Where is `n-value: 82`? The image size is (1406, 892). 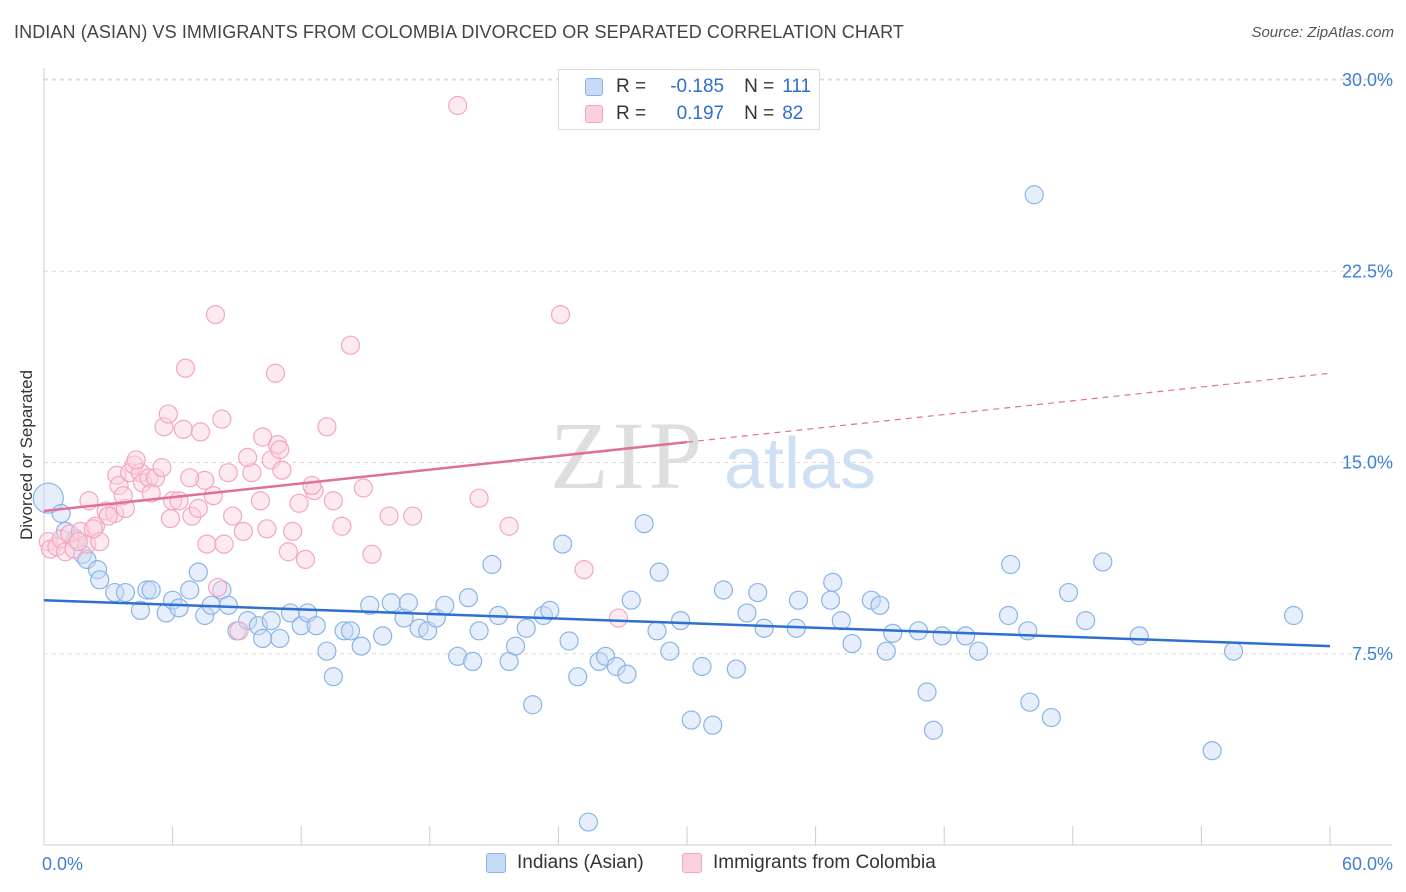 n-value: 82 is located at coordinates (793, 113).